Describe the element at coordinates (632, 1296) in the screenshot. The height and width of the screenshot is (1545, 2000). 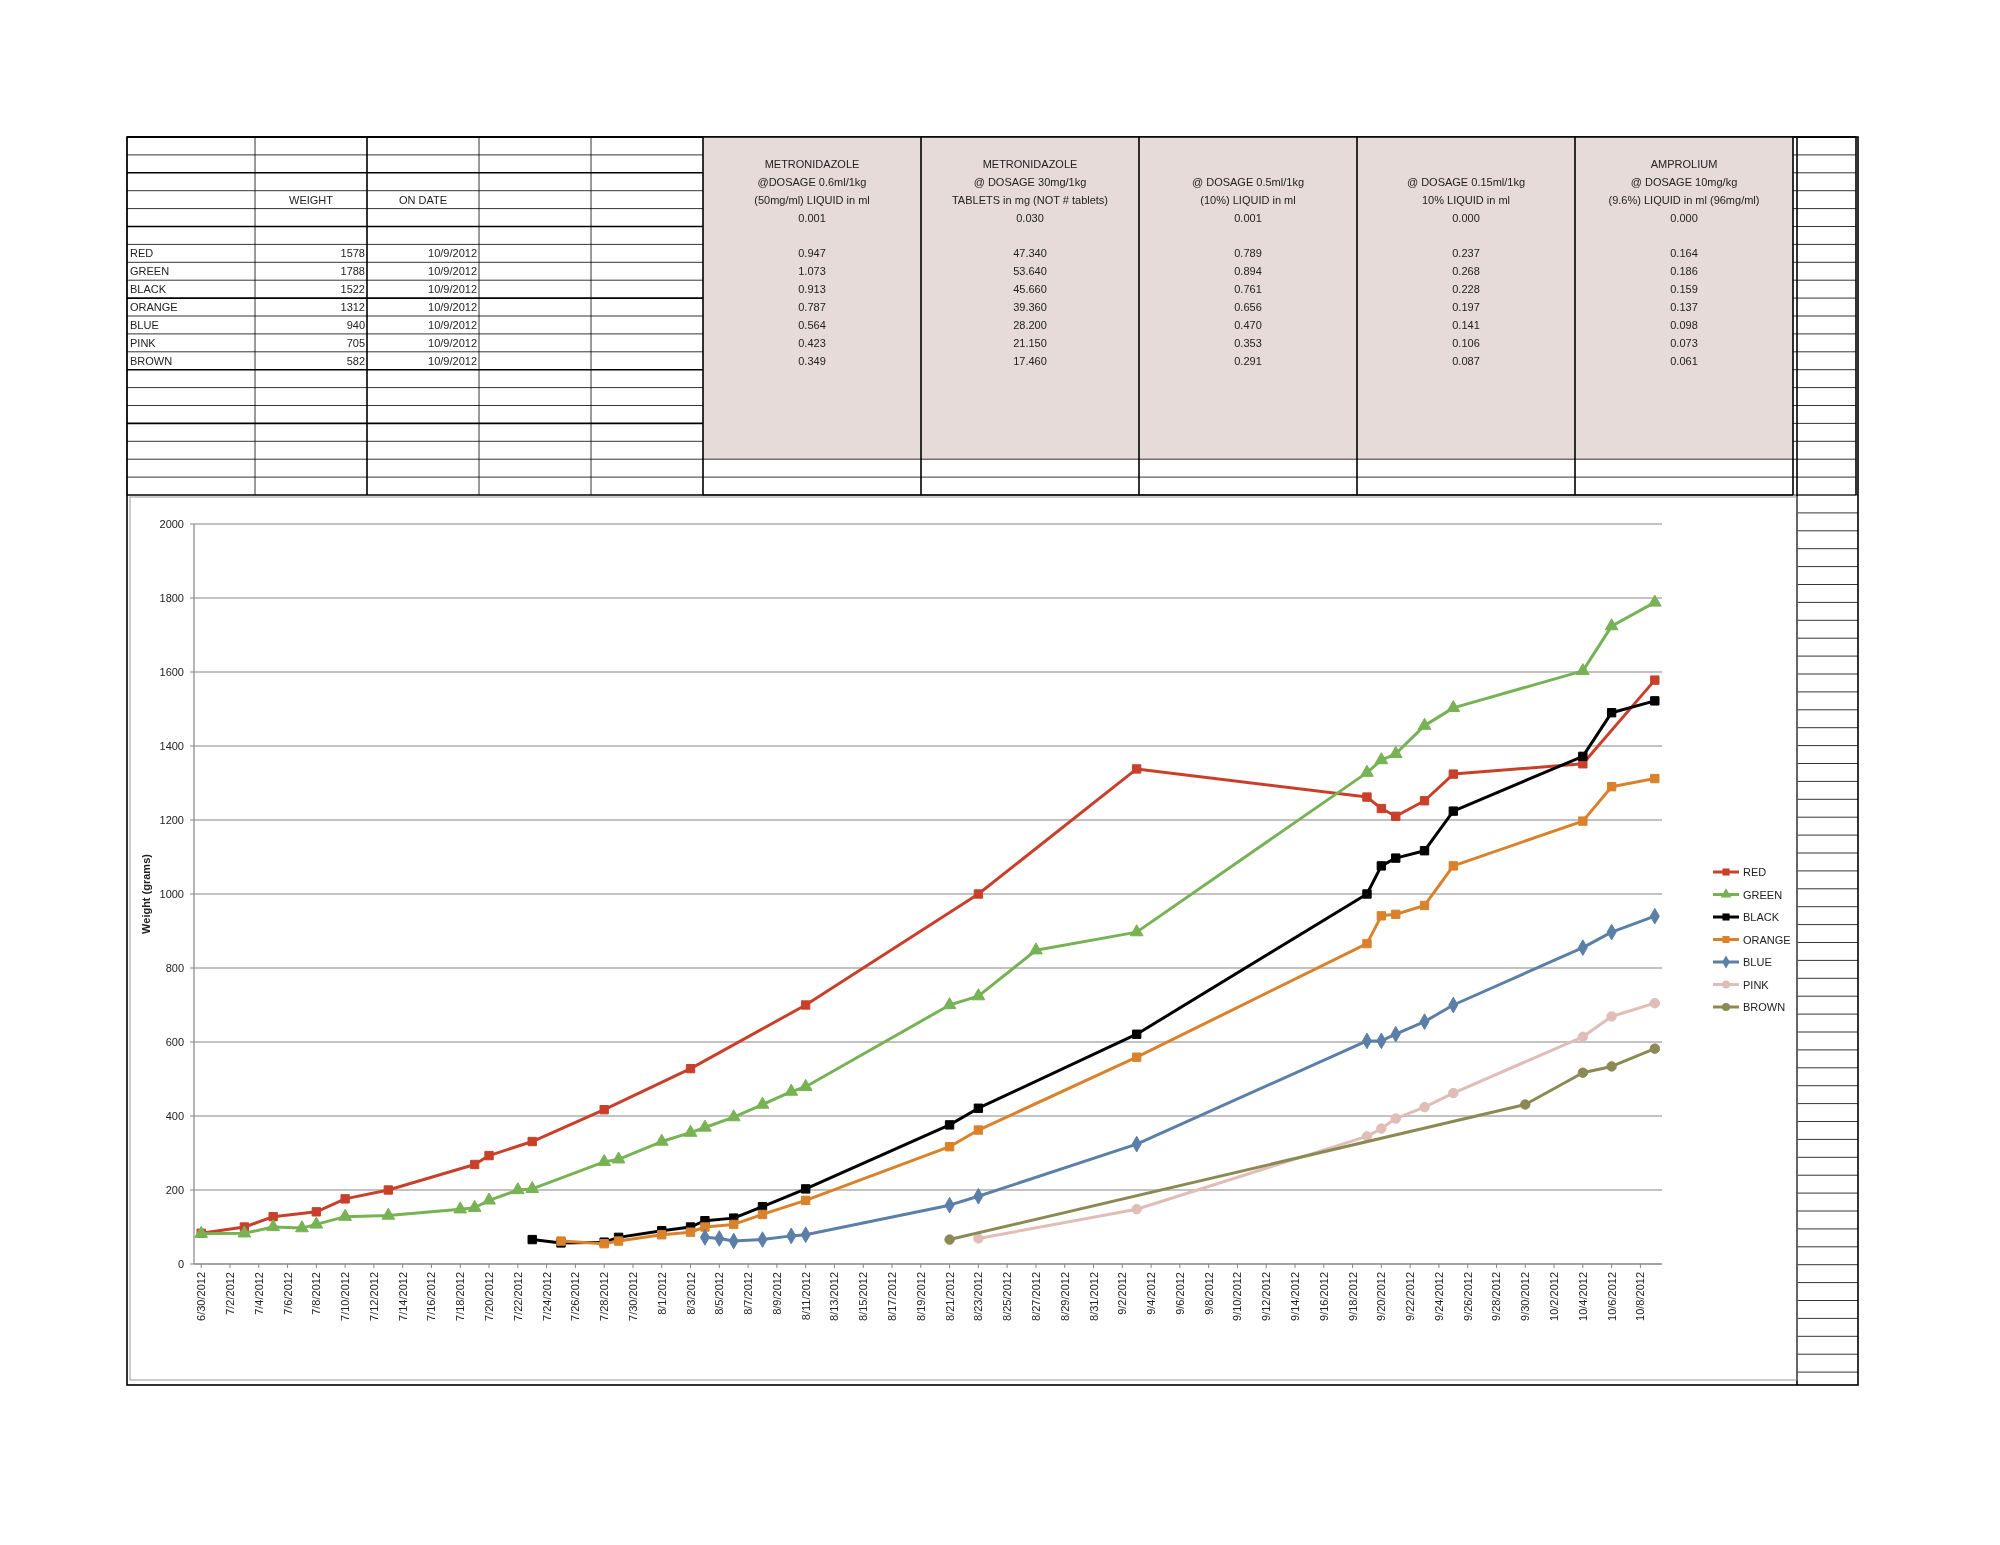
I see `x-tick-label: 7/30/2012` at that location.